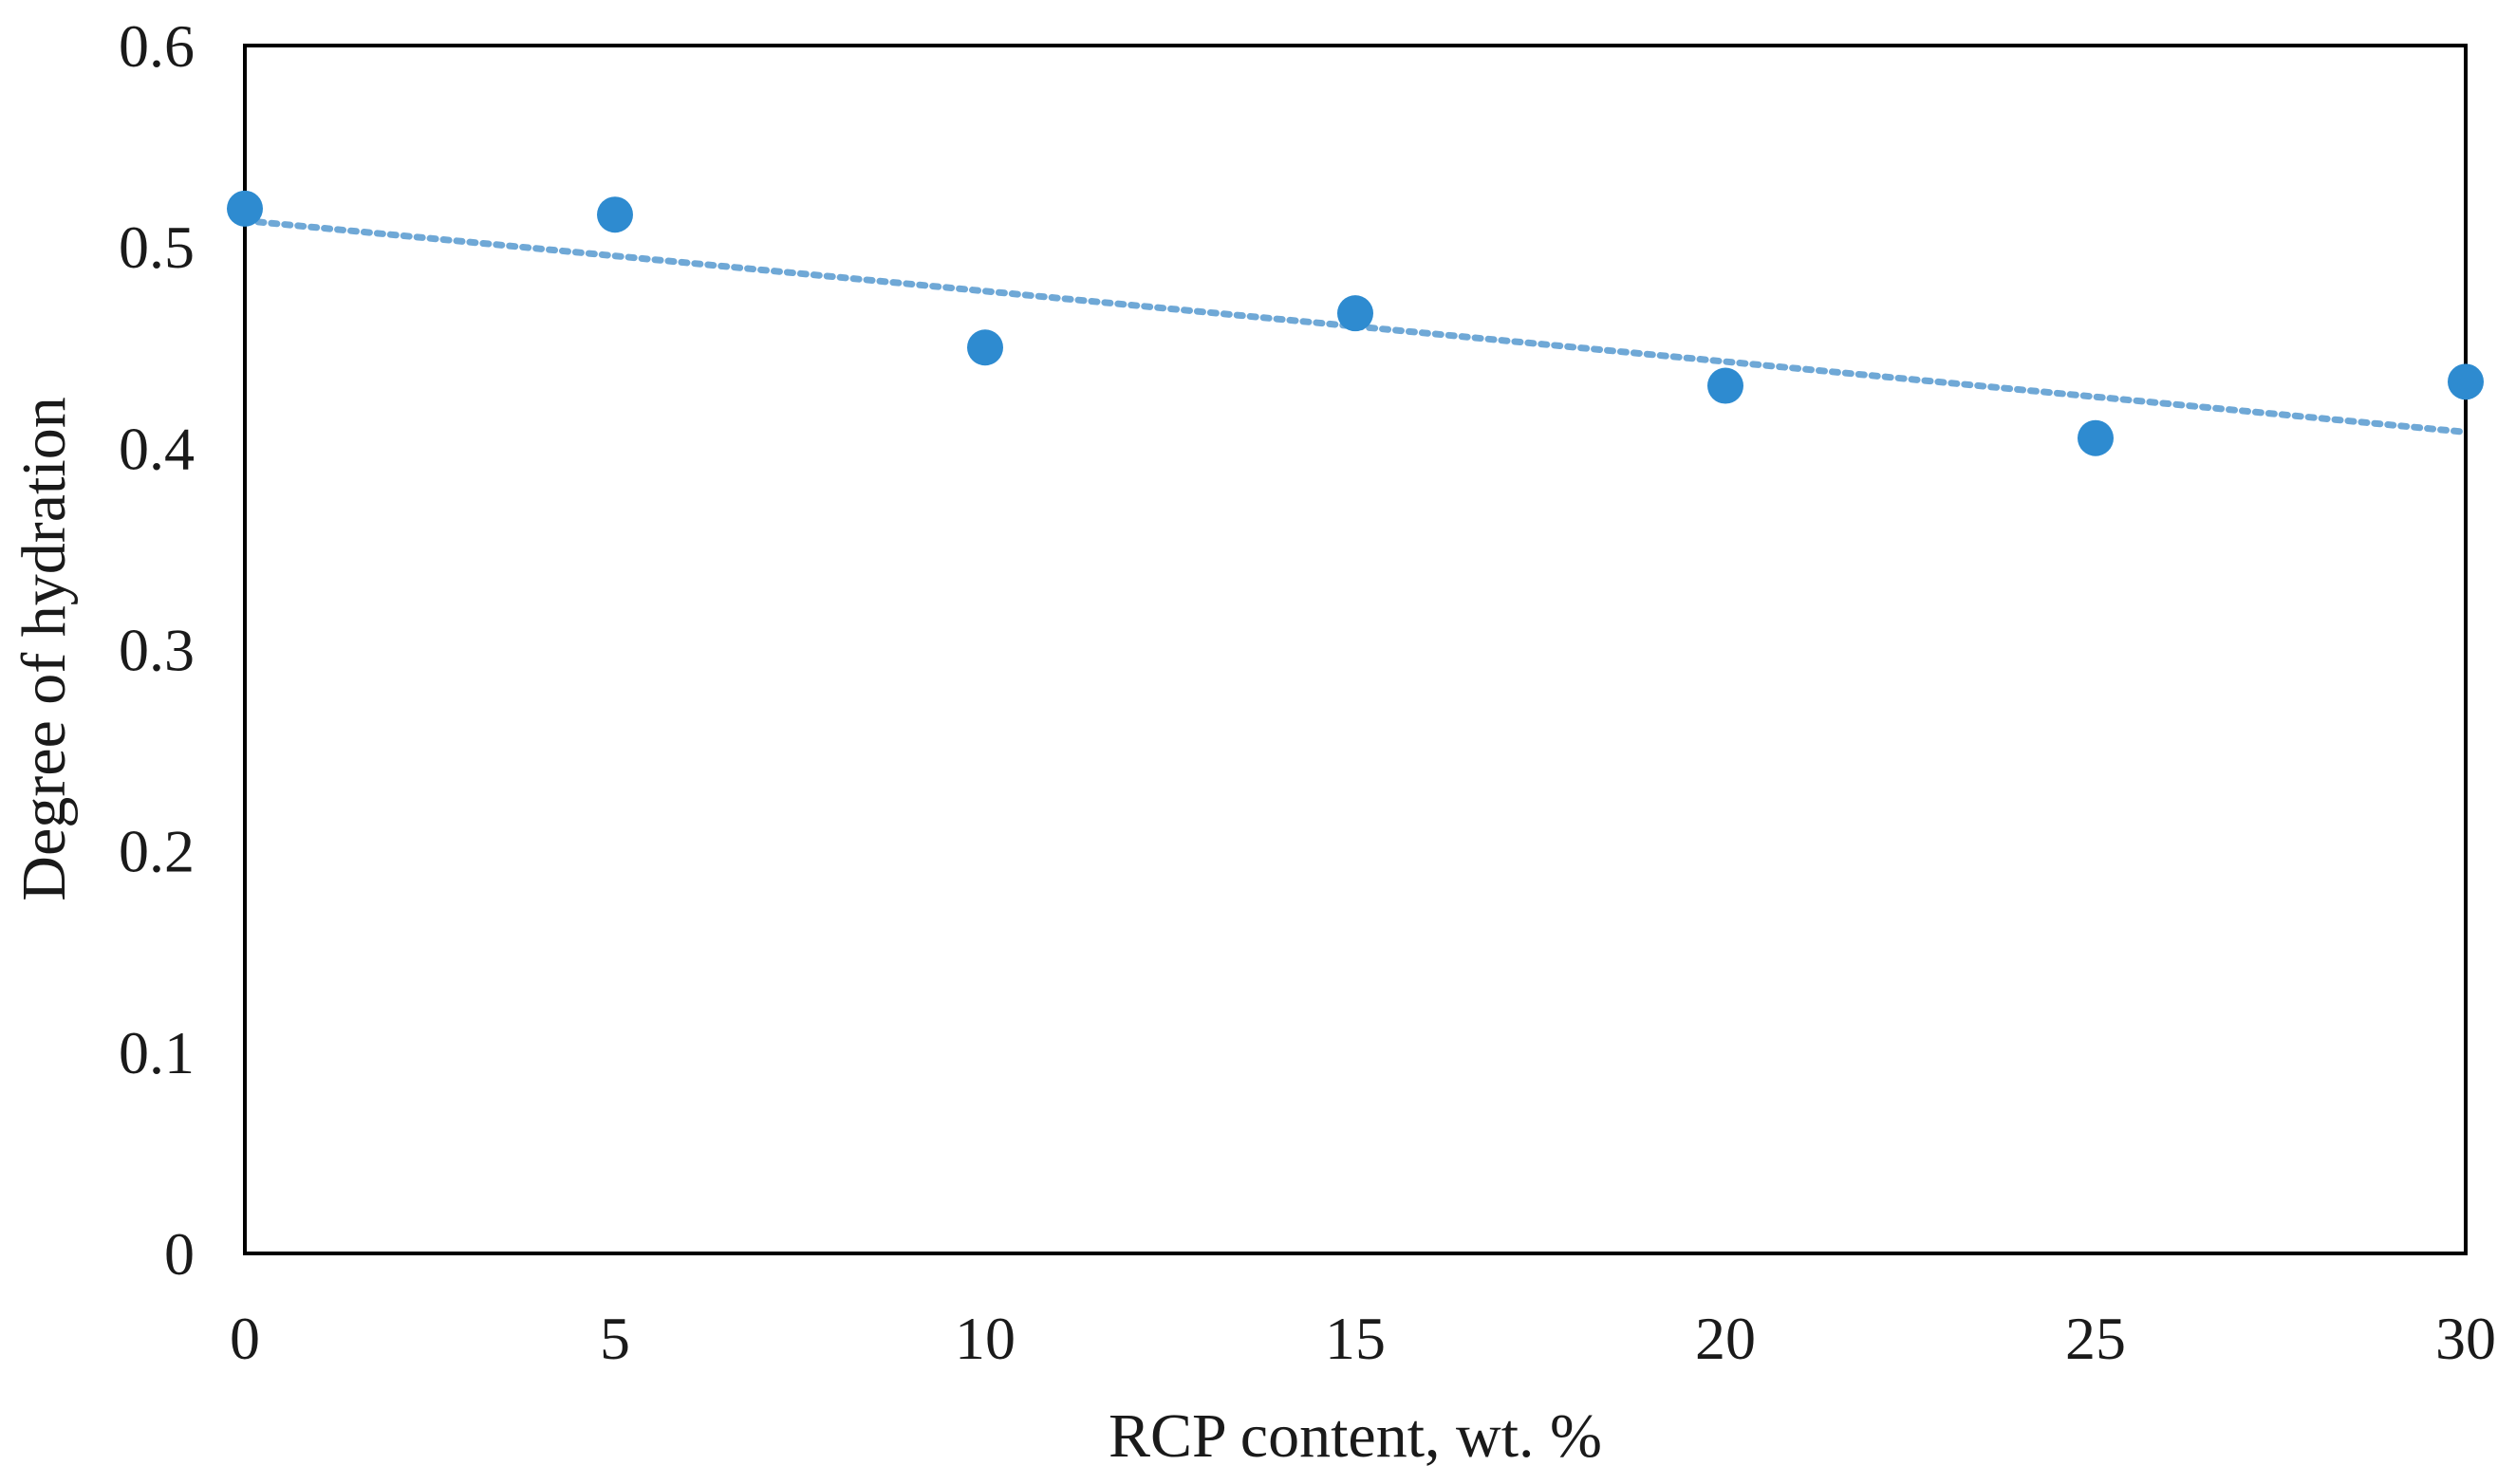  What do you see at coordinates (2096, 1338) in the screenshot?
I see `x-tick-label: 25` at bounding box center [2096, 1338].